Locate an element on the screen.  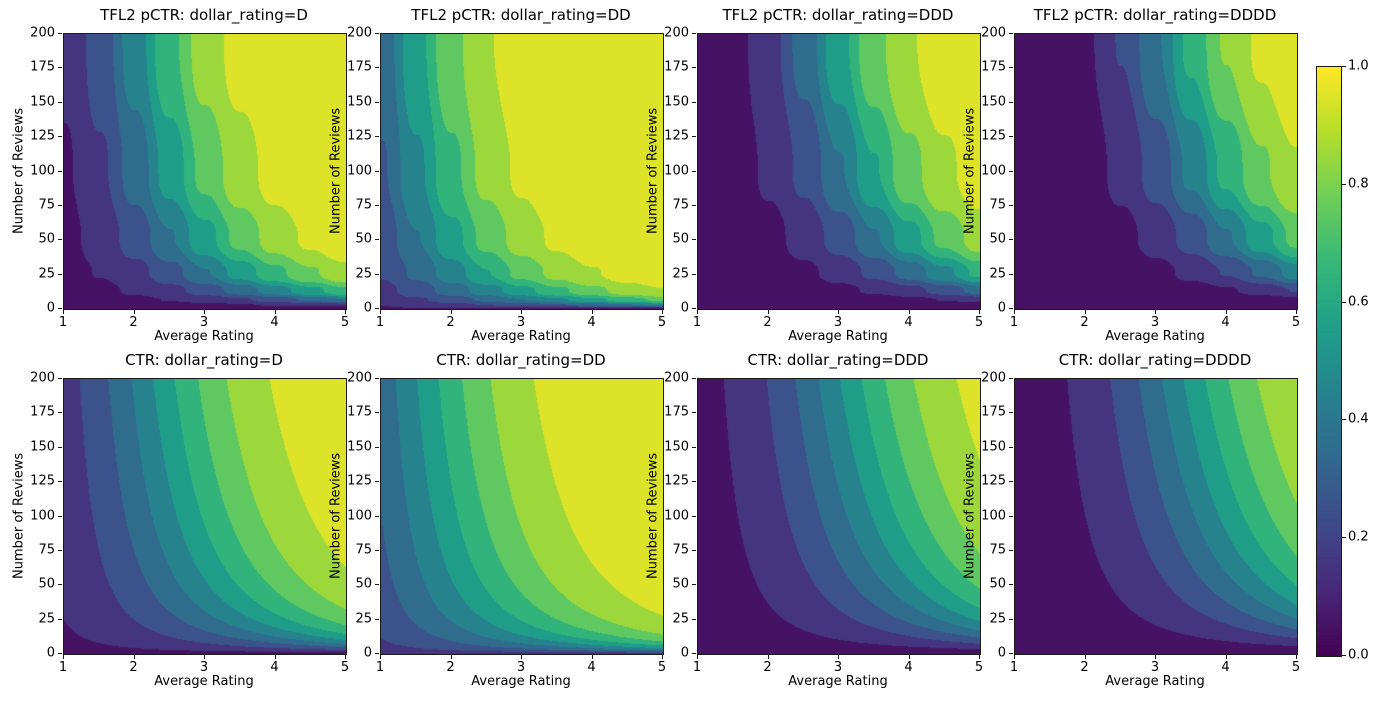
plot-area-tfl2_pctr-DDD is located at coordinates (839, 171).